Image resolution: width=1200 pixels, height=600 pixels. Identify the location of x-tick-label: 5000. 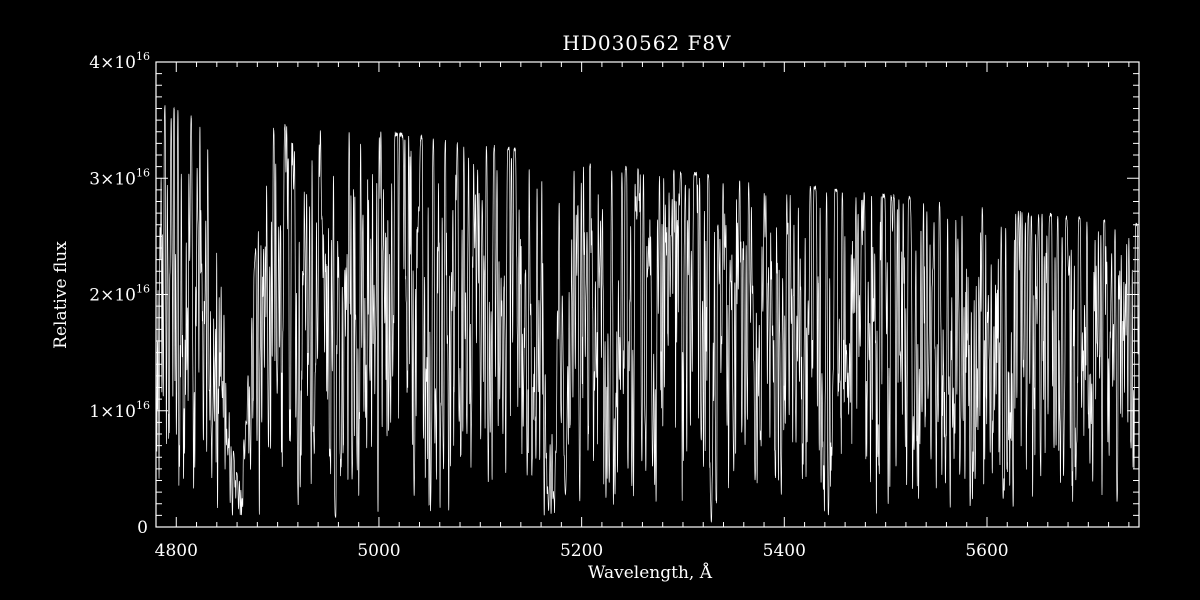
(378, 551).